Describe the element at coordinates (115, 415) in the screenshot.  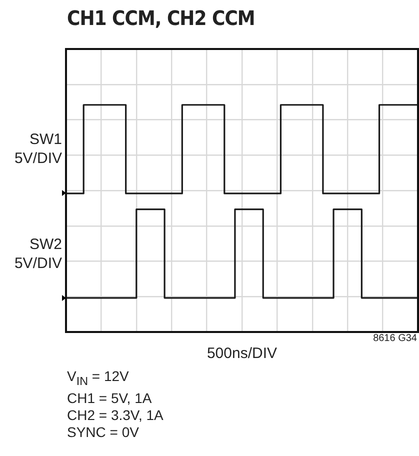
I see `text: CH2 = 3.3V, 1A` at that location.